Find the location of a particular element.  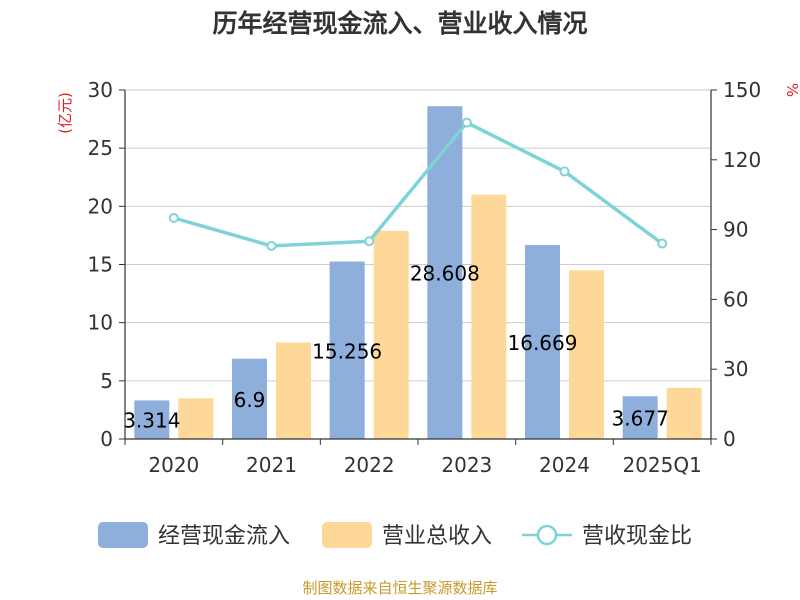

y-right-tick-label: 150 is located at coordinates (742, 90).